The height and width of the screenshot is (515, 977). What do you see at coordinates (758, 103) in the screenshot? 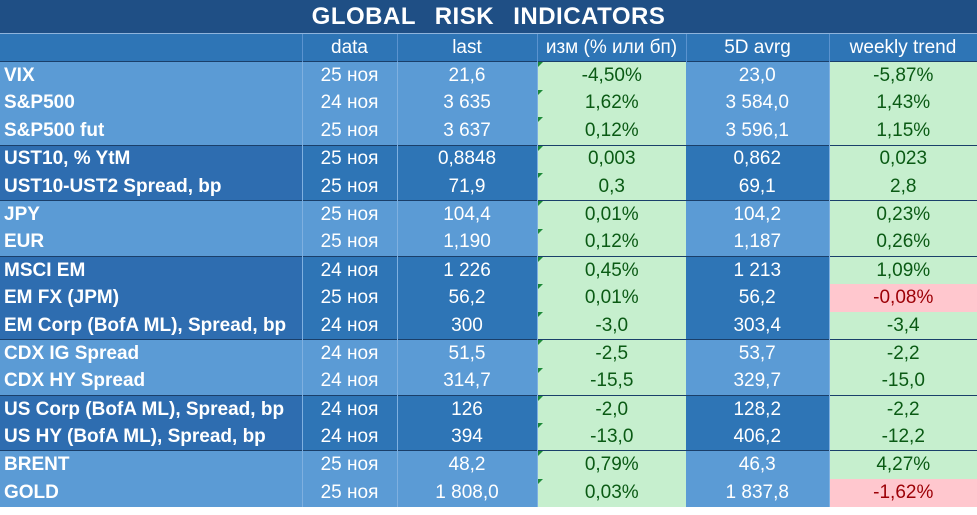
I see `avg5d-cell: 3 584,0` at bounding box center [758, 103].